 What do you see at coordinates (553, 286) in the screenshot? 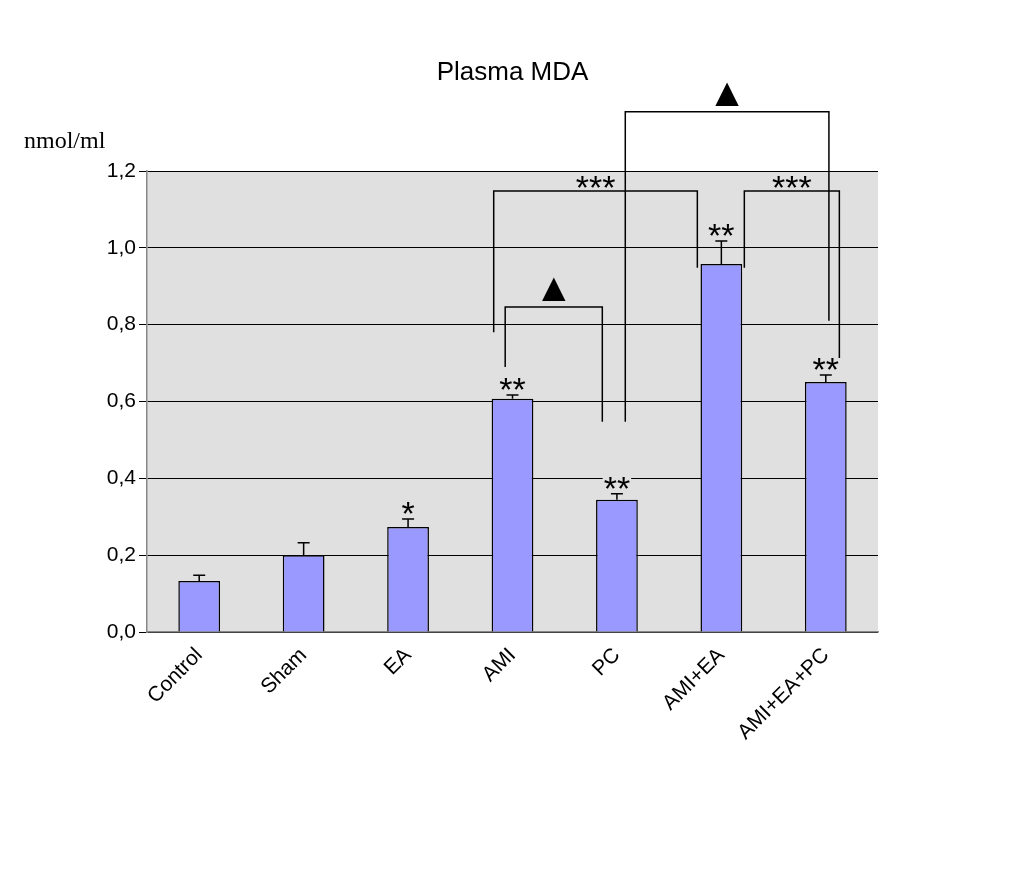
I see `annotation: ▲` at bounding box center [553, 286].